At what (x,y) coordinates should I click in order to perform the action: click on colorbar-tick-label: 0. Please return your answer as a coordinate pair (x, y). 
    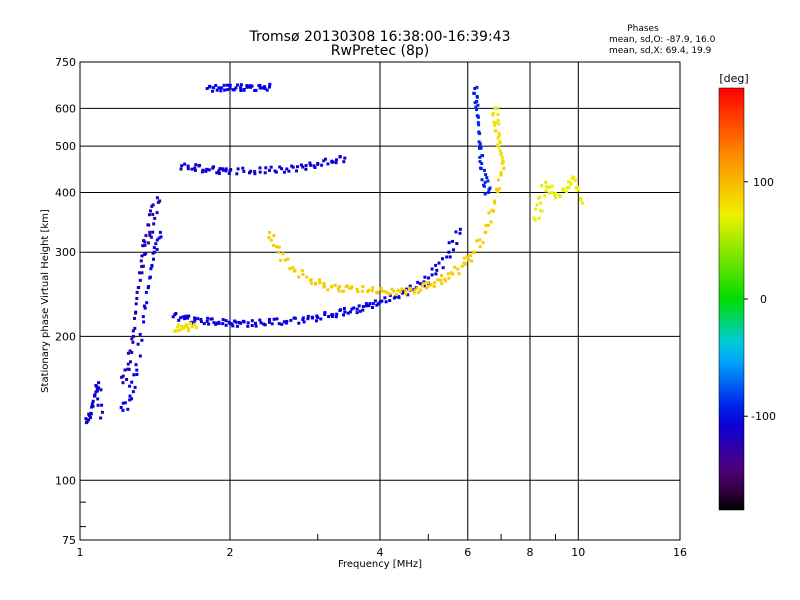
    Looking at the image, I should click on (763, 299).